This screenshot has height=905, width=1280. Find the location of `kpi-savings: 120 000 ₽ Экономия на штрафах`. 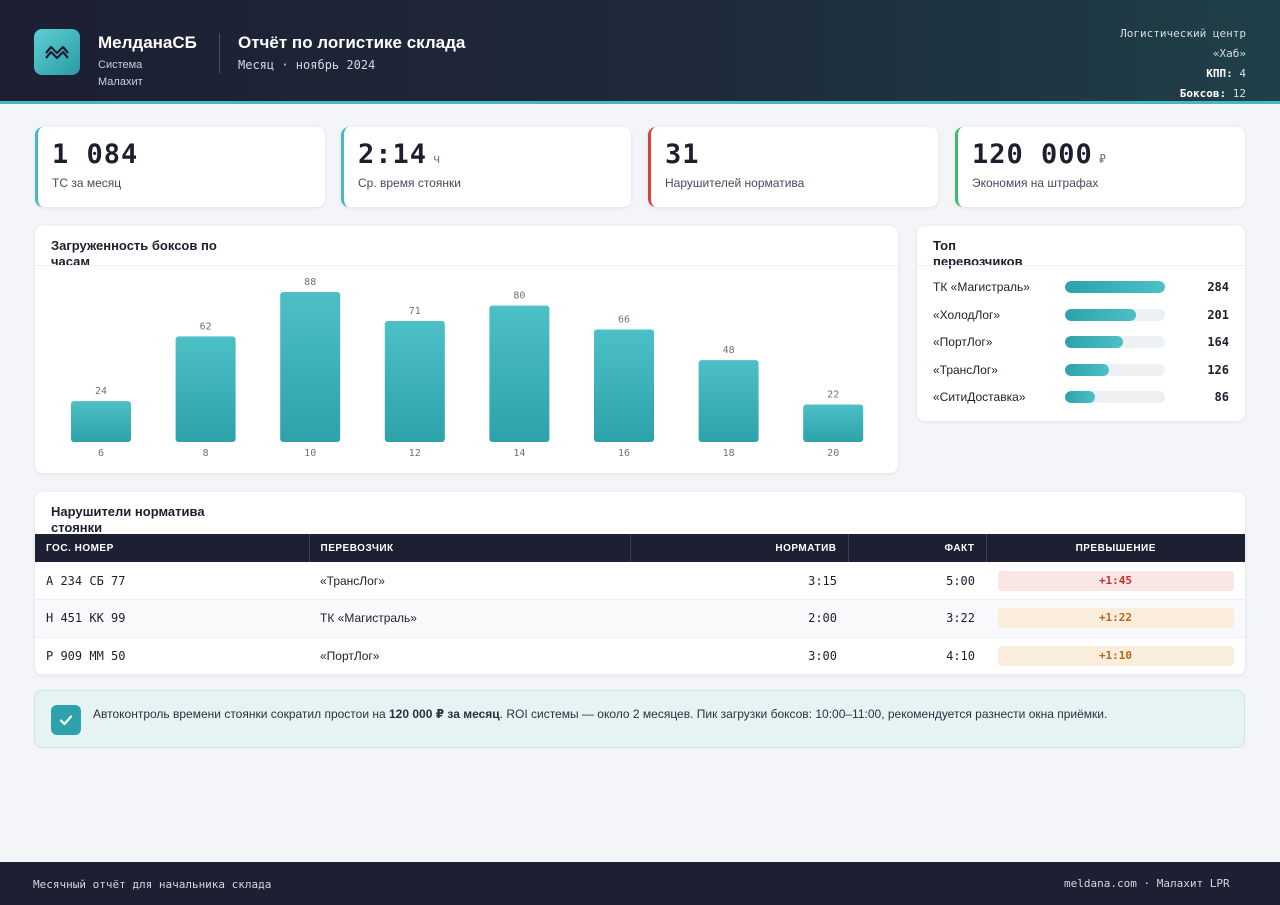

kpi-savings: 120 000 ₽ Экономия на штрафах is located at coordinates (1100, 167).